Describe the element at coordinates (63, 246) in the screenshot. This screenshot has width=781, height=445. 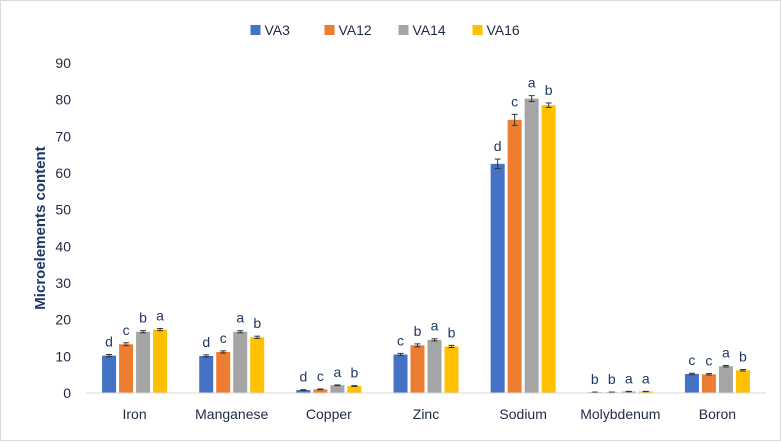
I see `y-tick-label: 40` at that location.